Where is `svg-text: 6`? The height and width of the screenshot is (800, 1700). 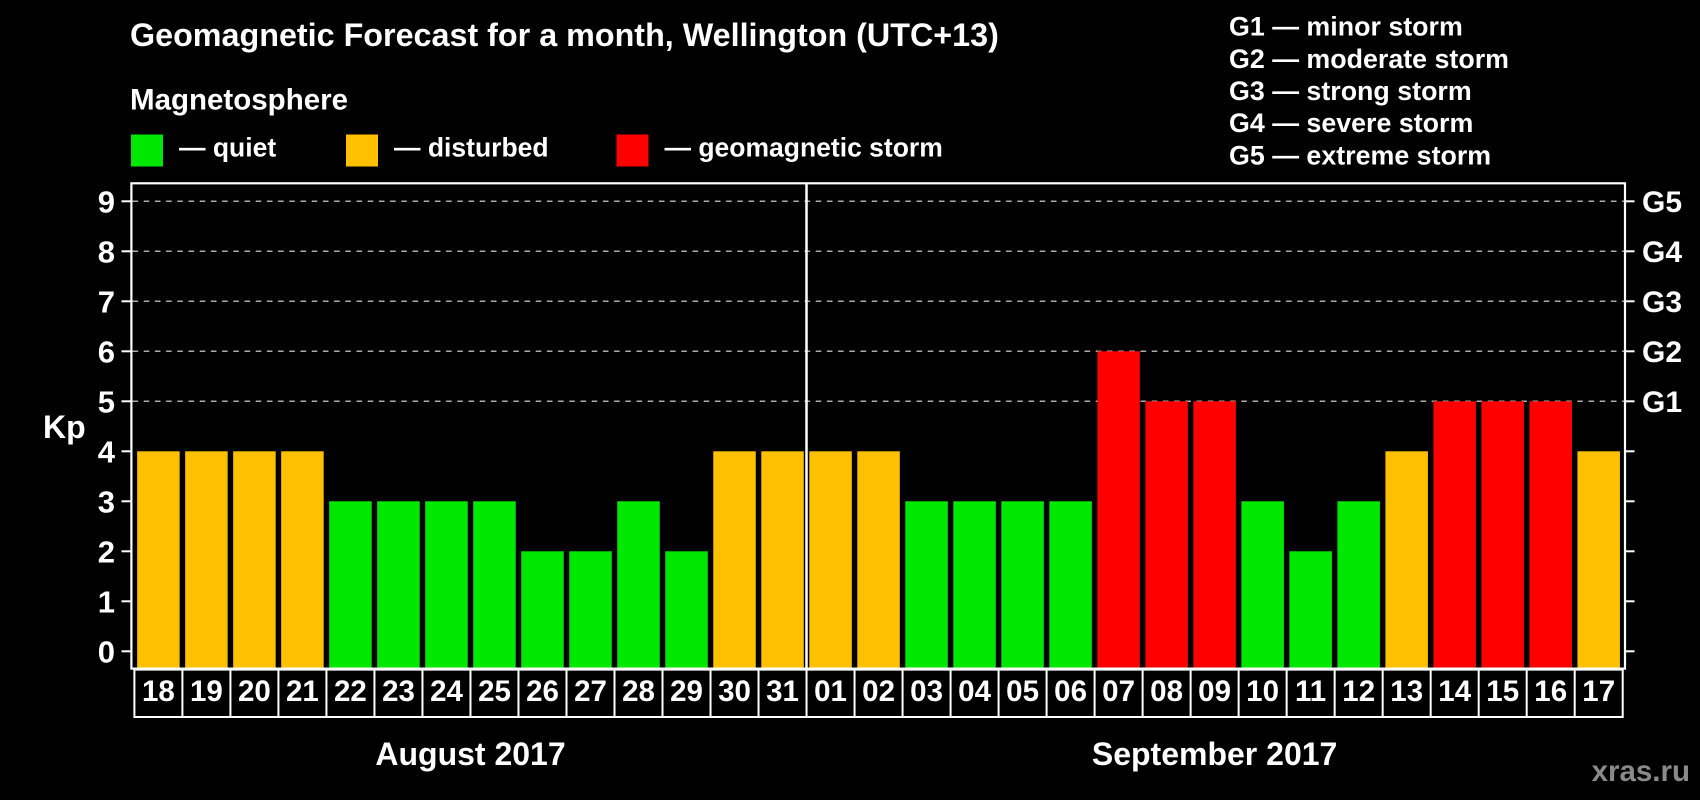
svg-text: 6 is located at coordinates (106, 352).